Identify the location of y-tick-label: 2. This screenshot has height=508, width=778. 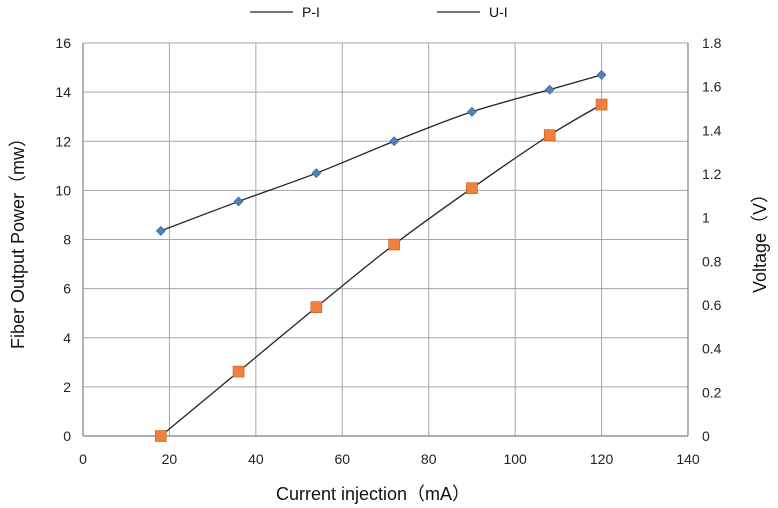
(67, 387).